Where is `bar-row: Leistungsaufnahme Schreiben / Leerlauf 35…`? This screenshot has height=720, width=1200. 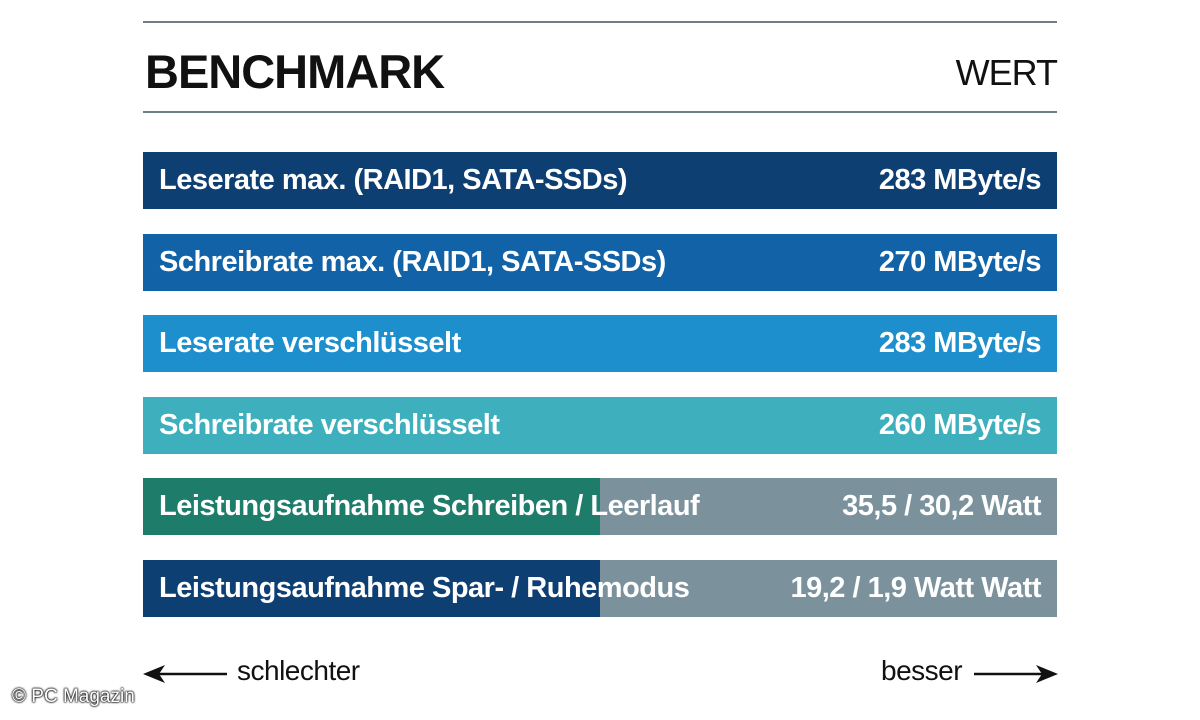
bar-row: Leistungsaufnahme Schreiben / Leerlauf 35… is located at coordinates (600, 506).